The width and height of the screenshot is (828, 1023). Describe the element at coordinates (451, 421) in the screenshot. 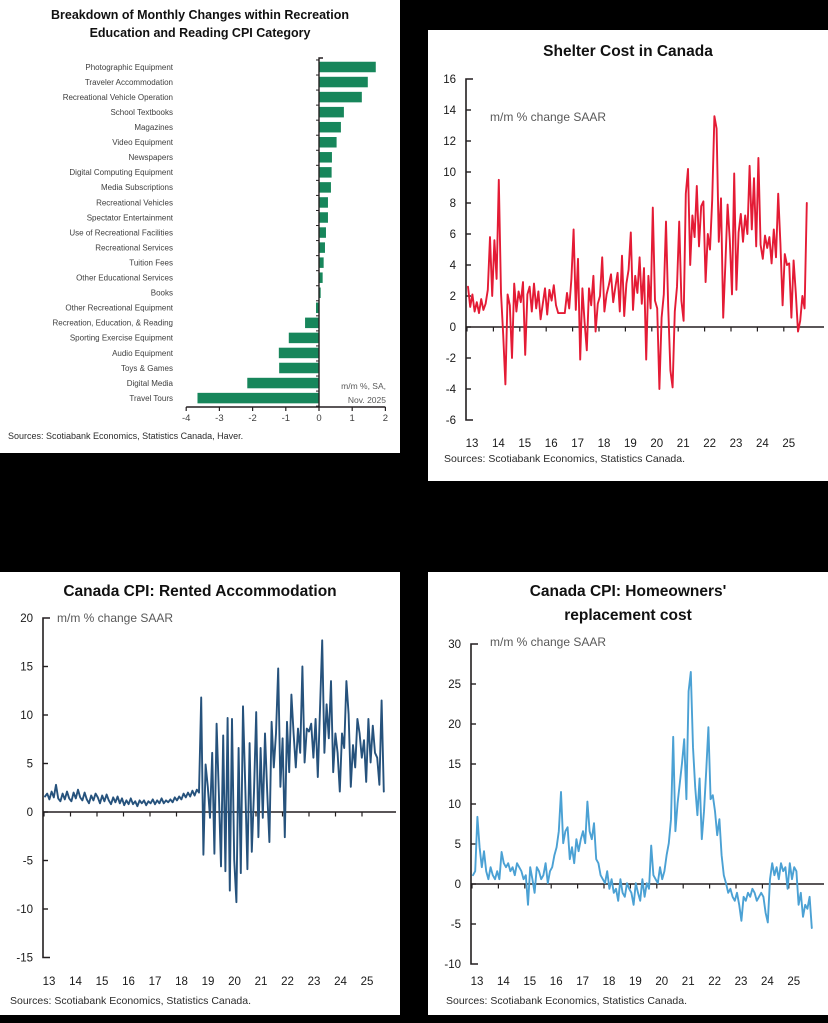

I see `y-tick-label: -6` at that location.